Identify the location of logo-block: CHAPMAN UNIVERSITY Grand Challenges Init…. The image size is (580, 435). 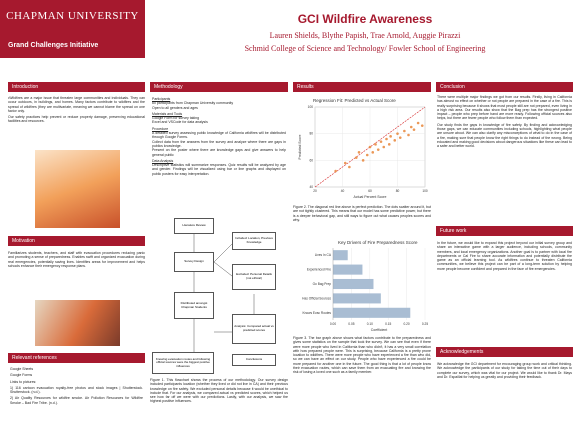
(72, 29).